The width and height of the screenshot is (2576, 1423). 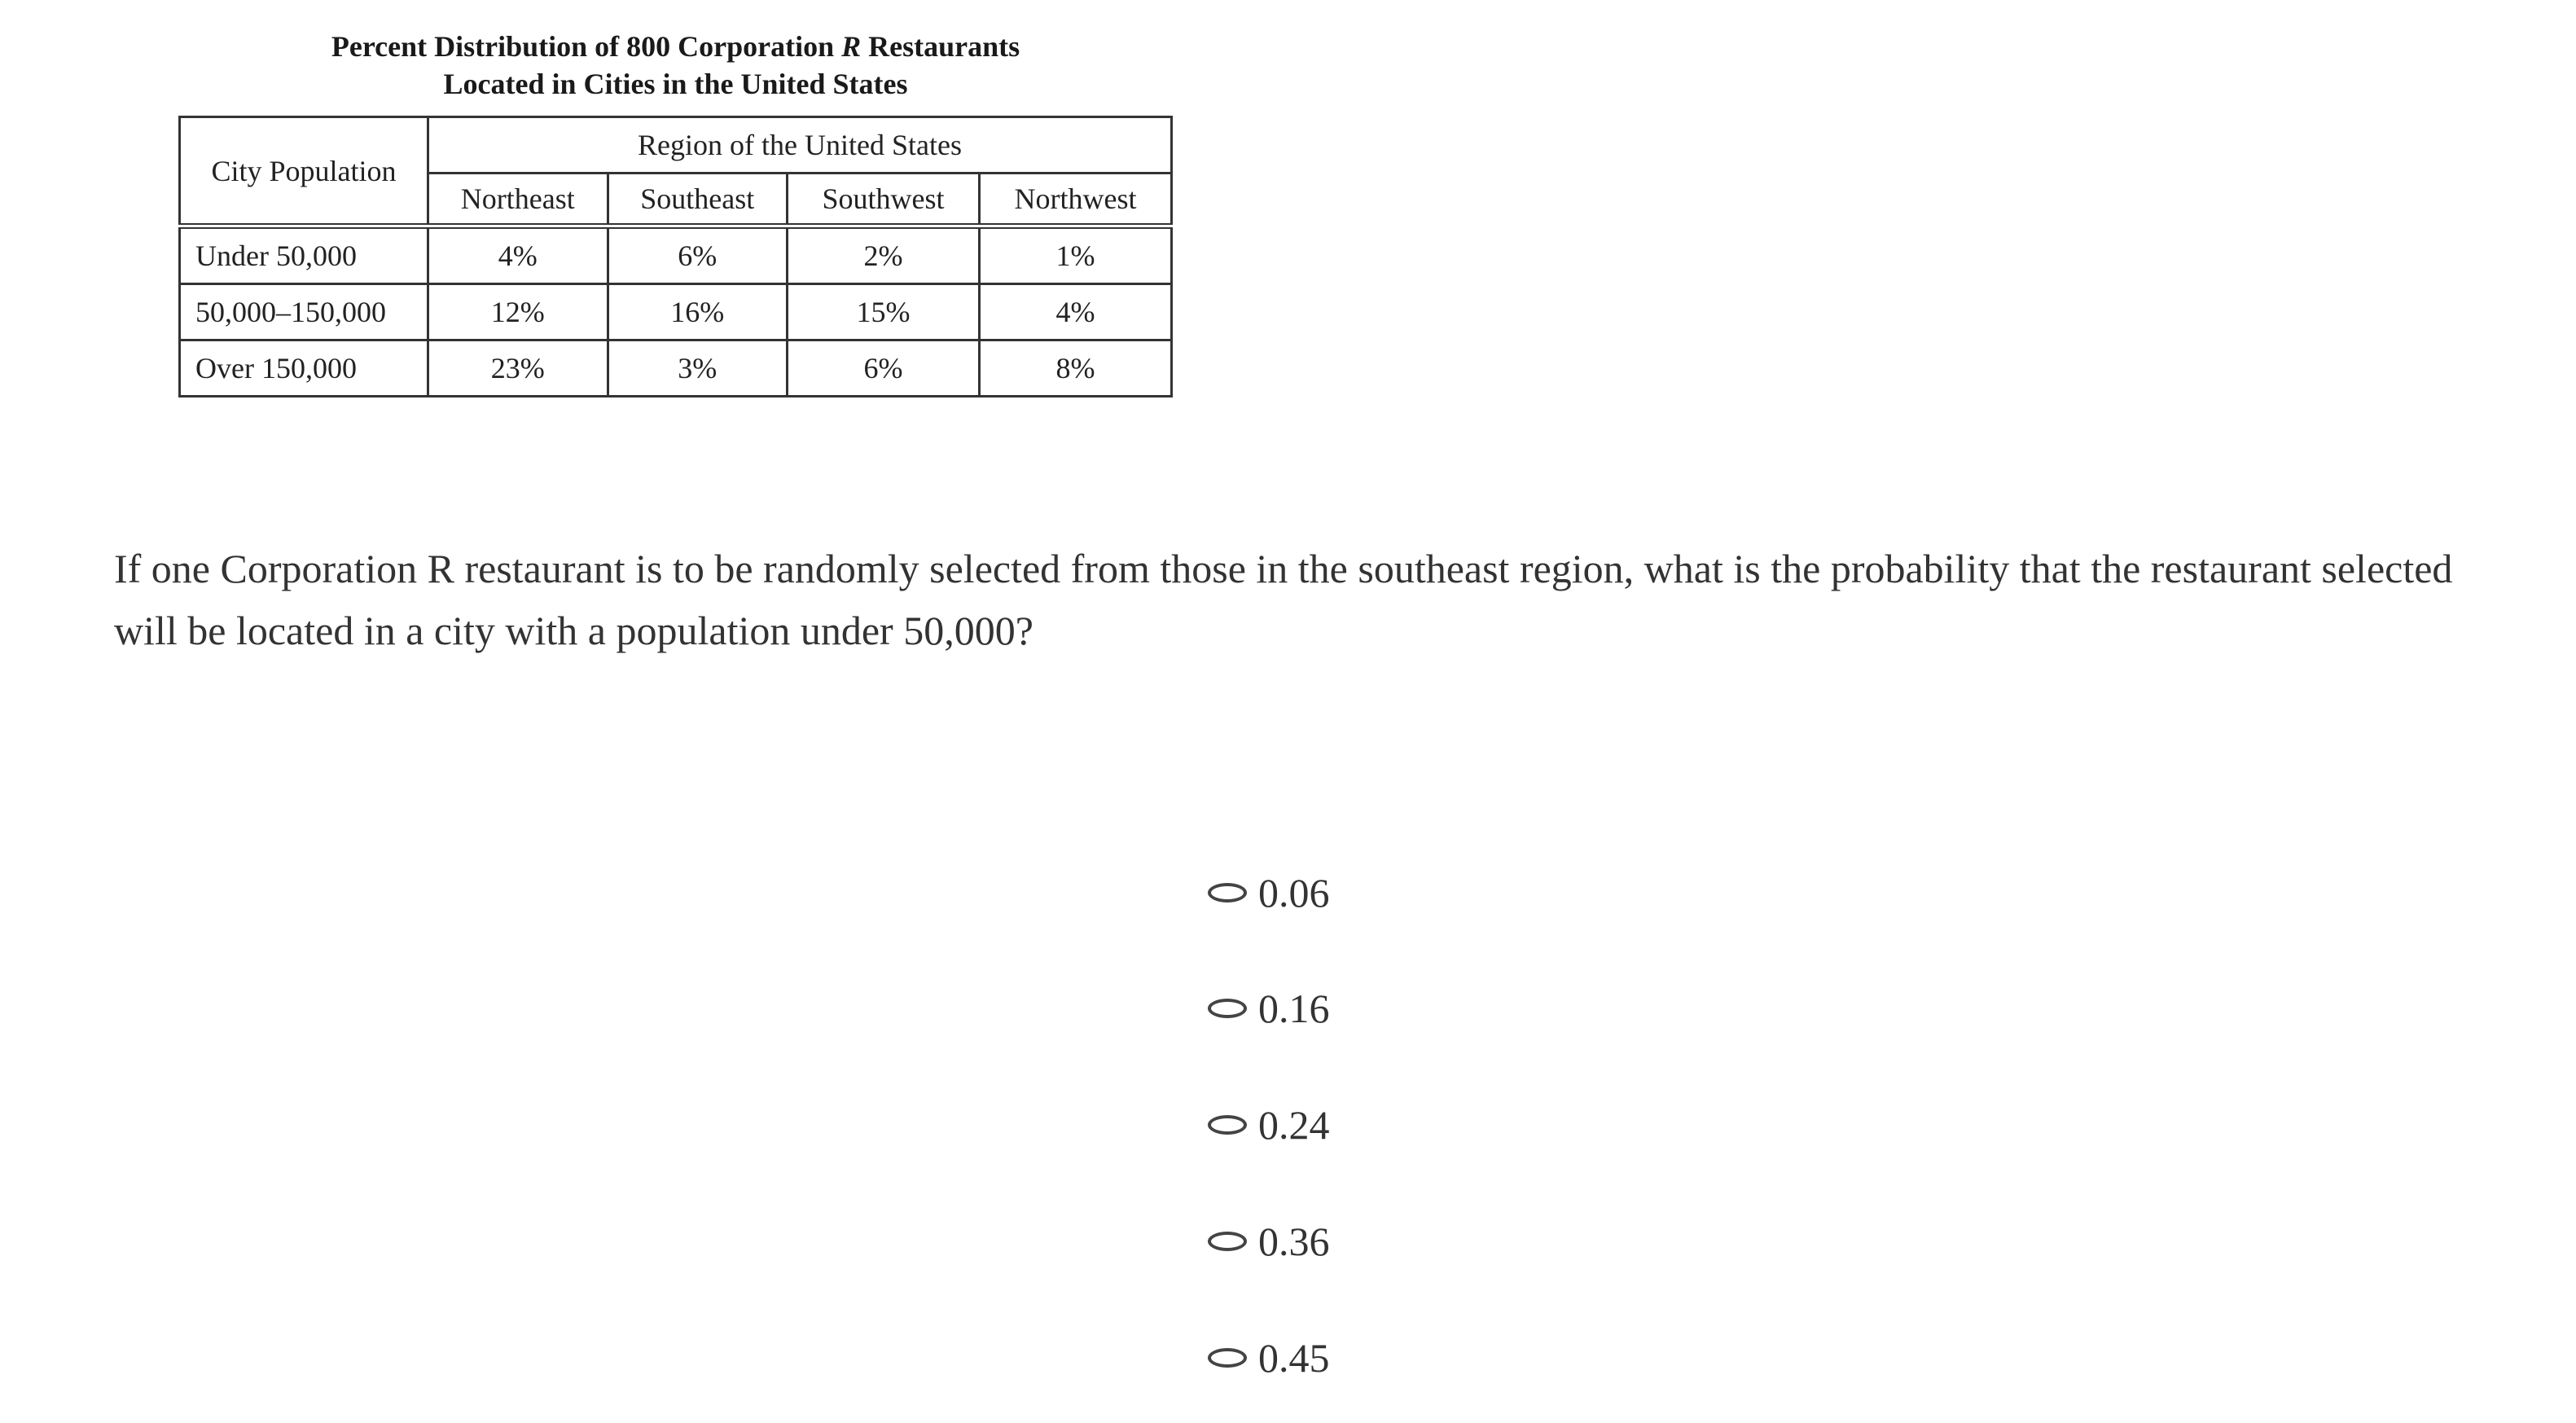 What do you see at coordinates (1294, 893) in the screenshot?
I see `option-label: 0.06` at bounding box center [1294, 893].